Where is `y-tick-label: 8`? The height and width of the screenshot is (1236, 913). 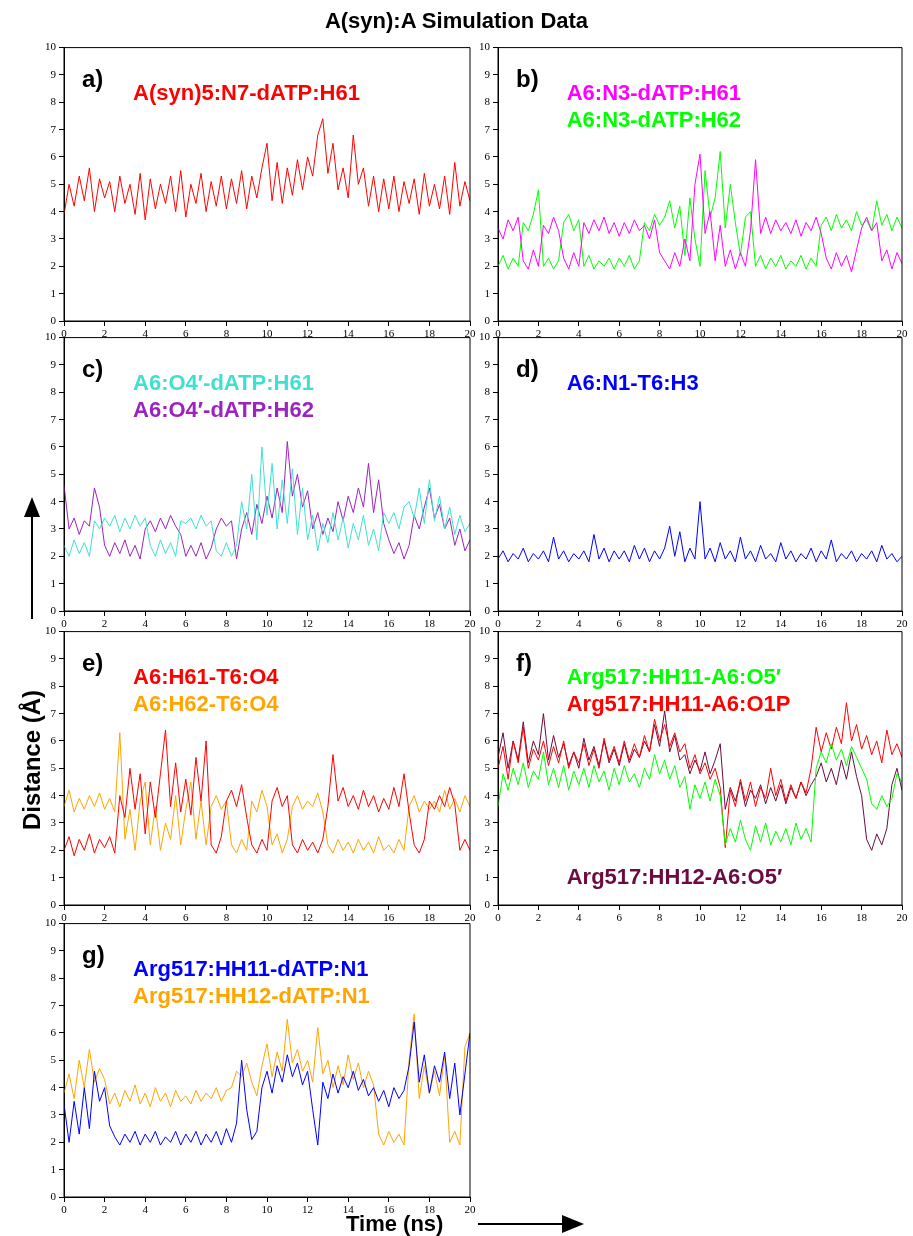
y-tick-label: 8 is located at coordinates (53, 977).